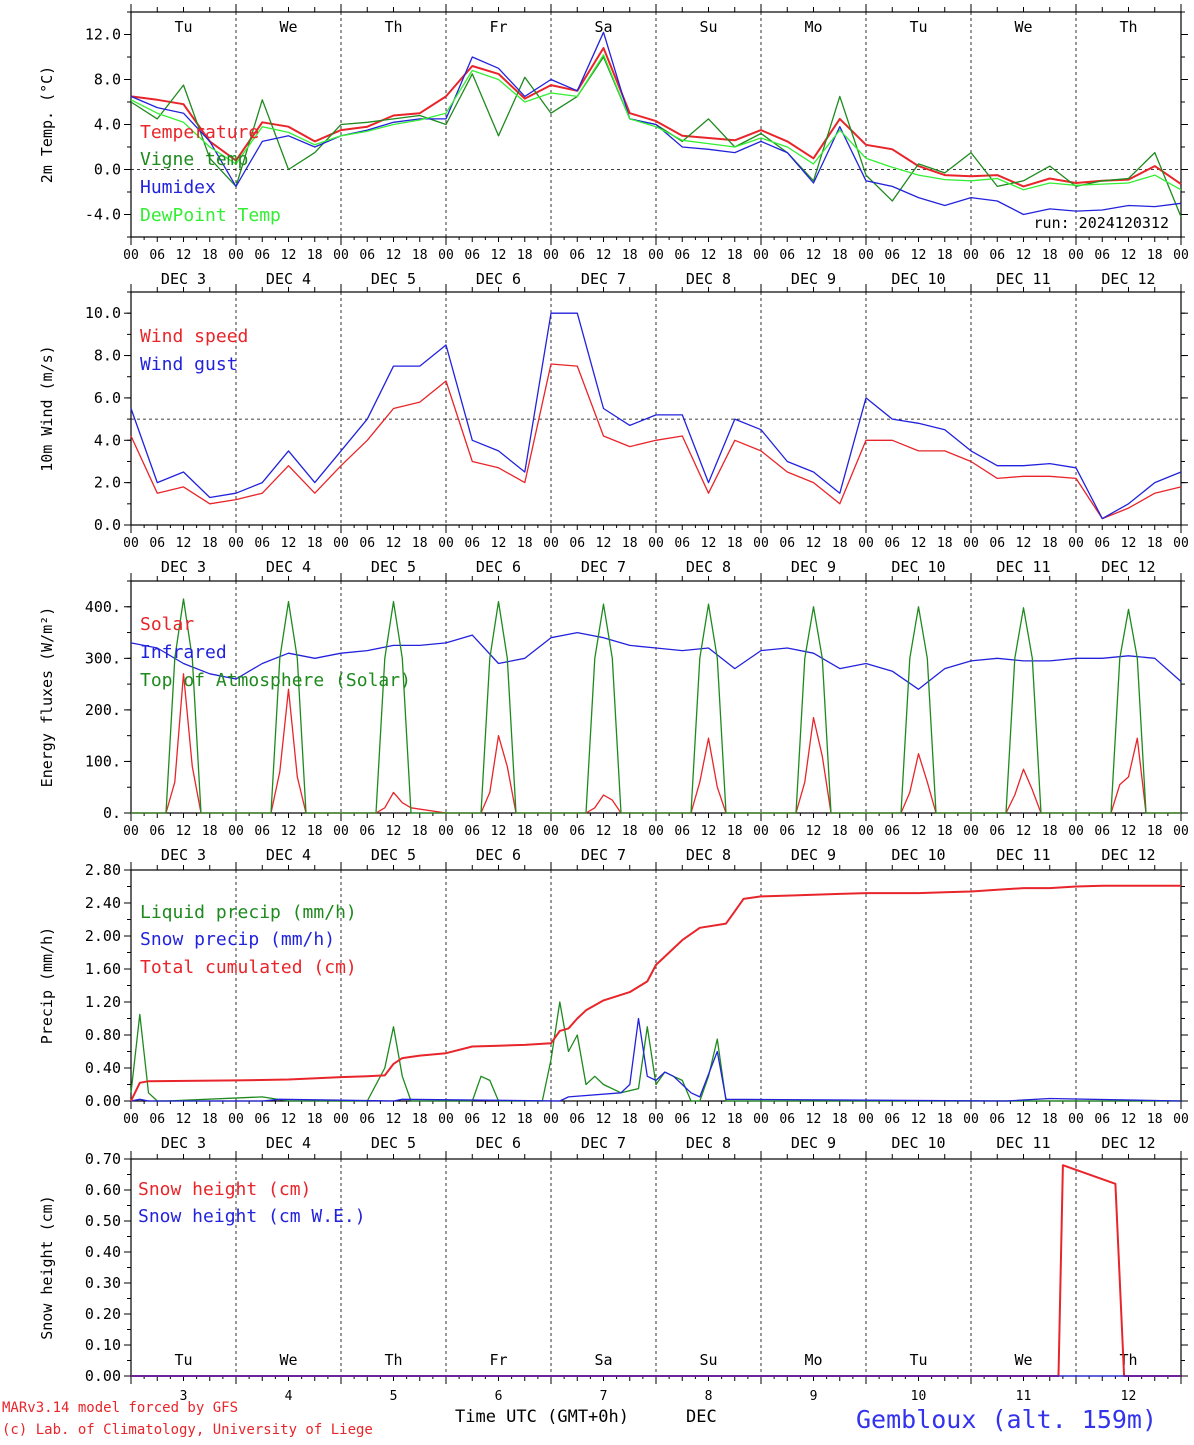 The width and height of the screenshot is (1194, 1445). What do you see at coordinates (708, 855) in the screenshot?
I see `date-label: DEC 8` at bounding box center [708, 855].